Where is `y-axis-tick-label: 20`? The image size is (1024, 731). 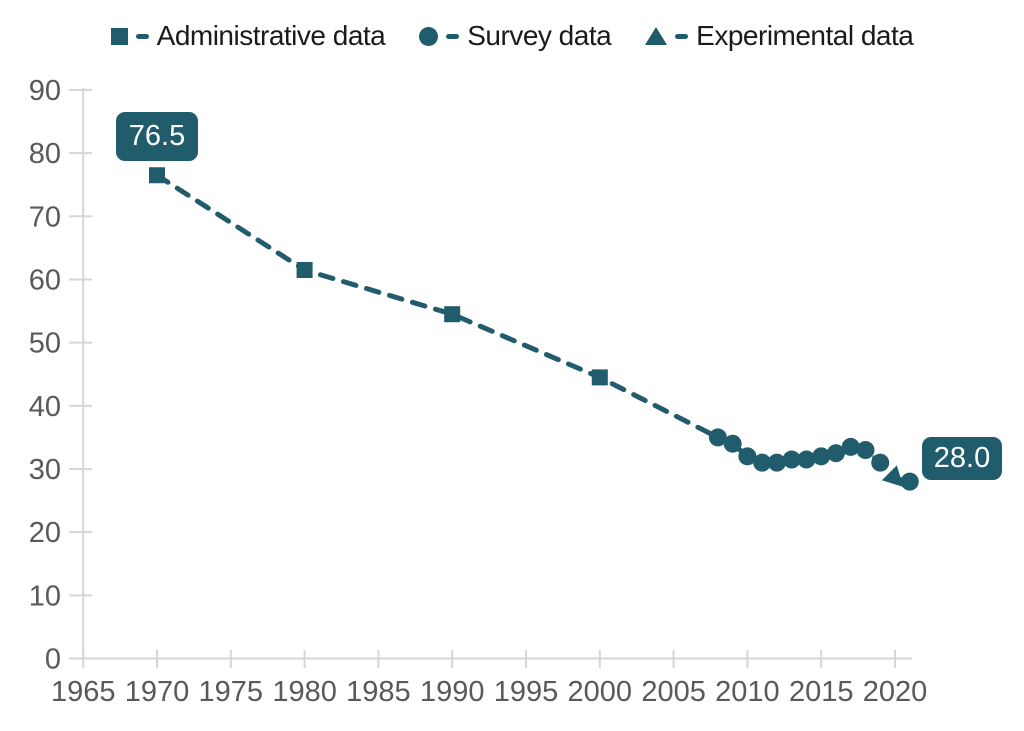 y-axis-tick-label: 20 is located at coordinates (45, 533).